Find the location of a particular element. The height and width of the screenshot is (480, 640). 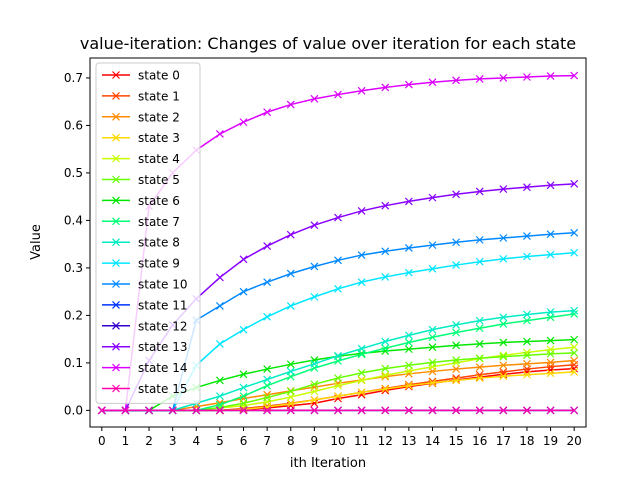

legend-item: state 7 is located at coordinates (141, 222).